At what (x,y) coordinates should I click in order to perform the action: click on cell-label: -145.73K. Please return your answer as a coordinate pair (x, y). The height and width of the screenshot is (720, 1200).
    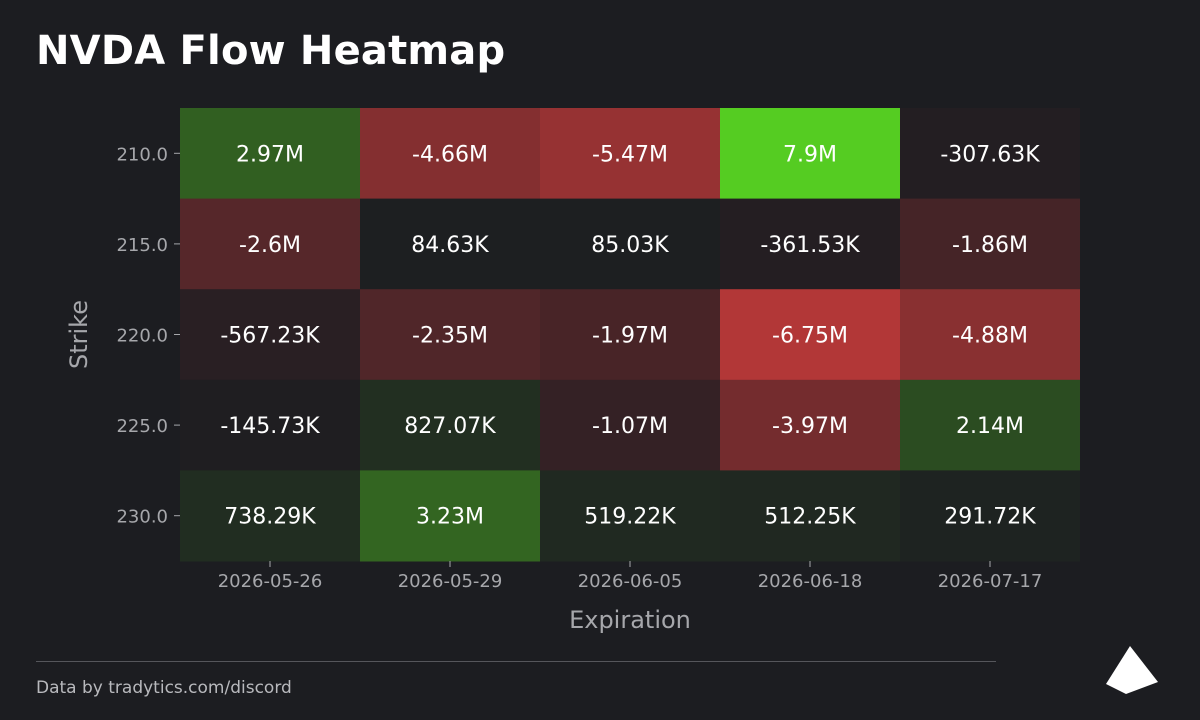
    Looking at the image, I should click on (270, 426).